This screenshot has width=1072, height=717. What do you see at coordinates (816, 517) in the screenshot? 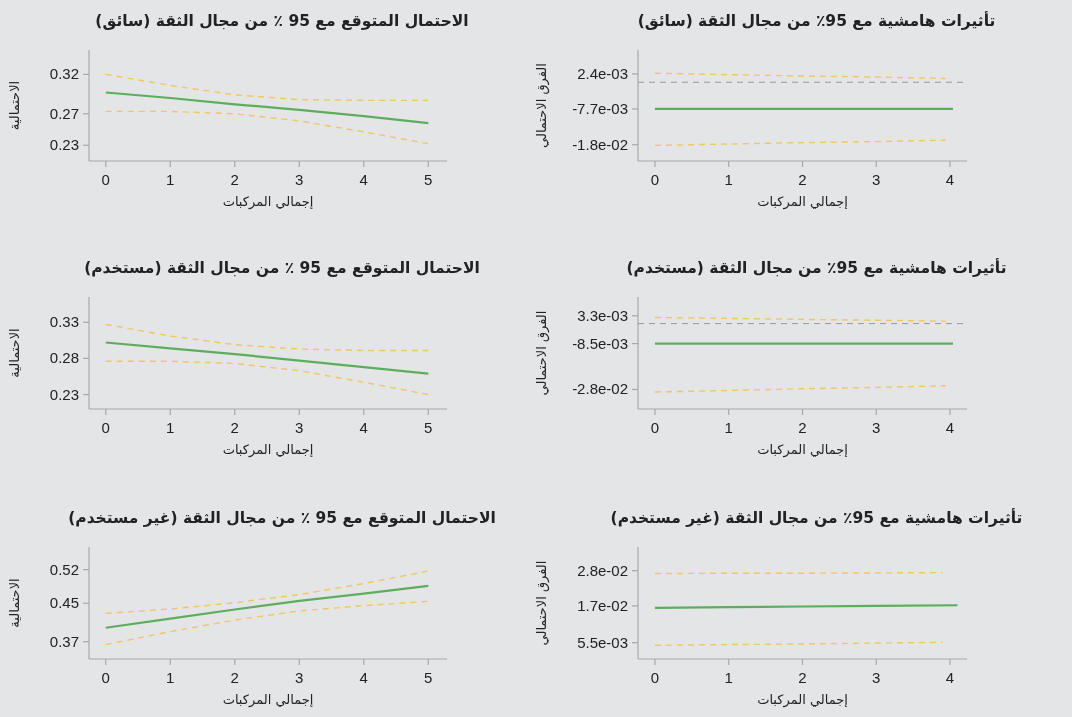
I see `chart-title: تأثيرات هامشية مع 95٪ من مجال الثقة (غير مستخدم)` at bounding box center [816, 517].